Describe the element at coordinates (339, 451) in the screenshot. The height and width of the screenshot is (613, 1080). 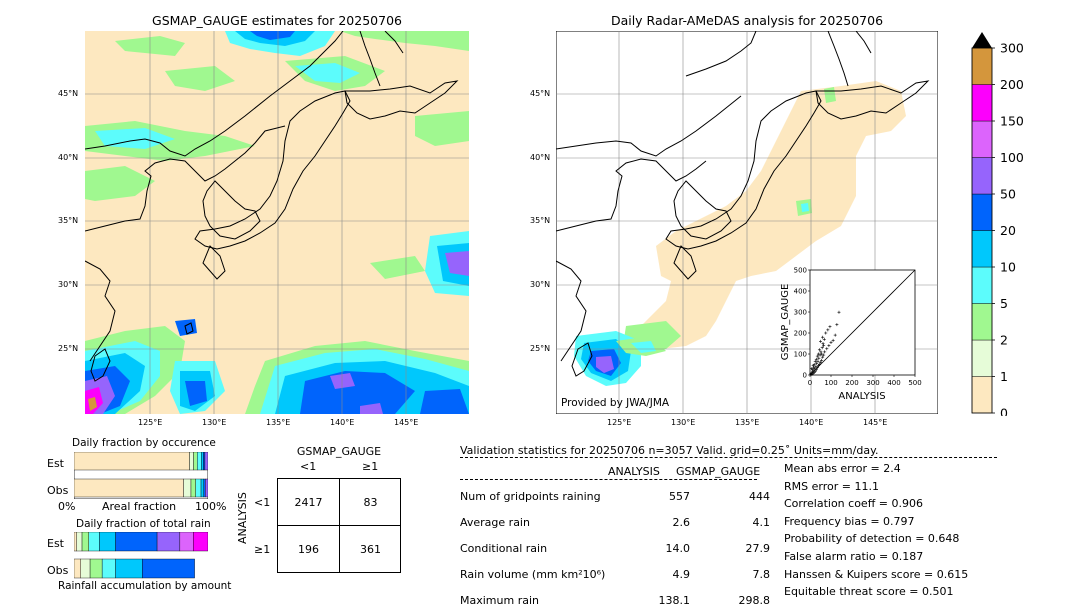
I see `contingency-header: GSMAP_GAUGE` at that location.